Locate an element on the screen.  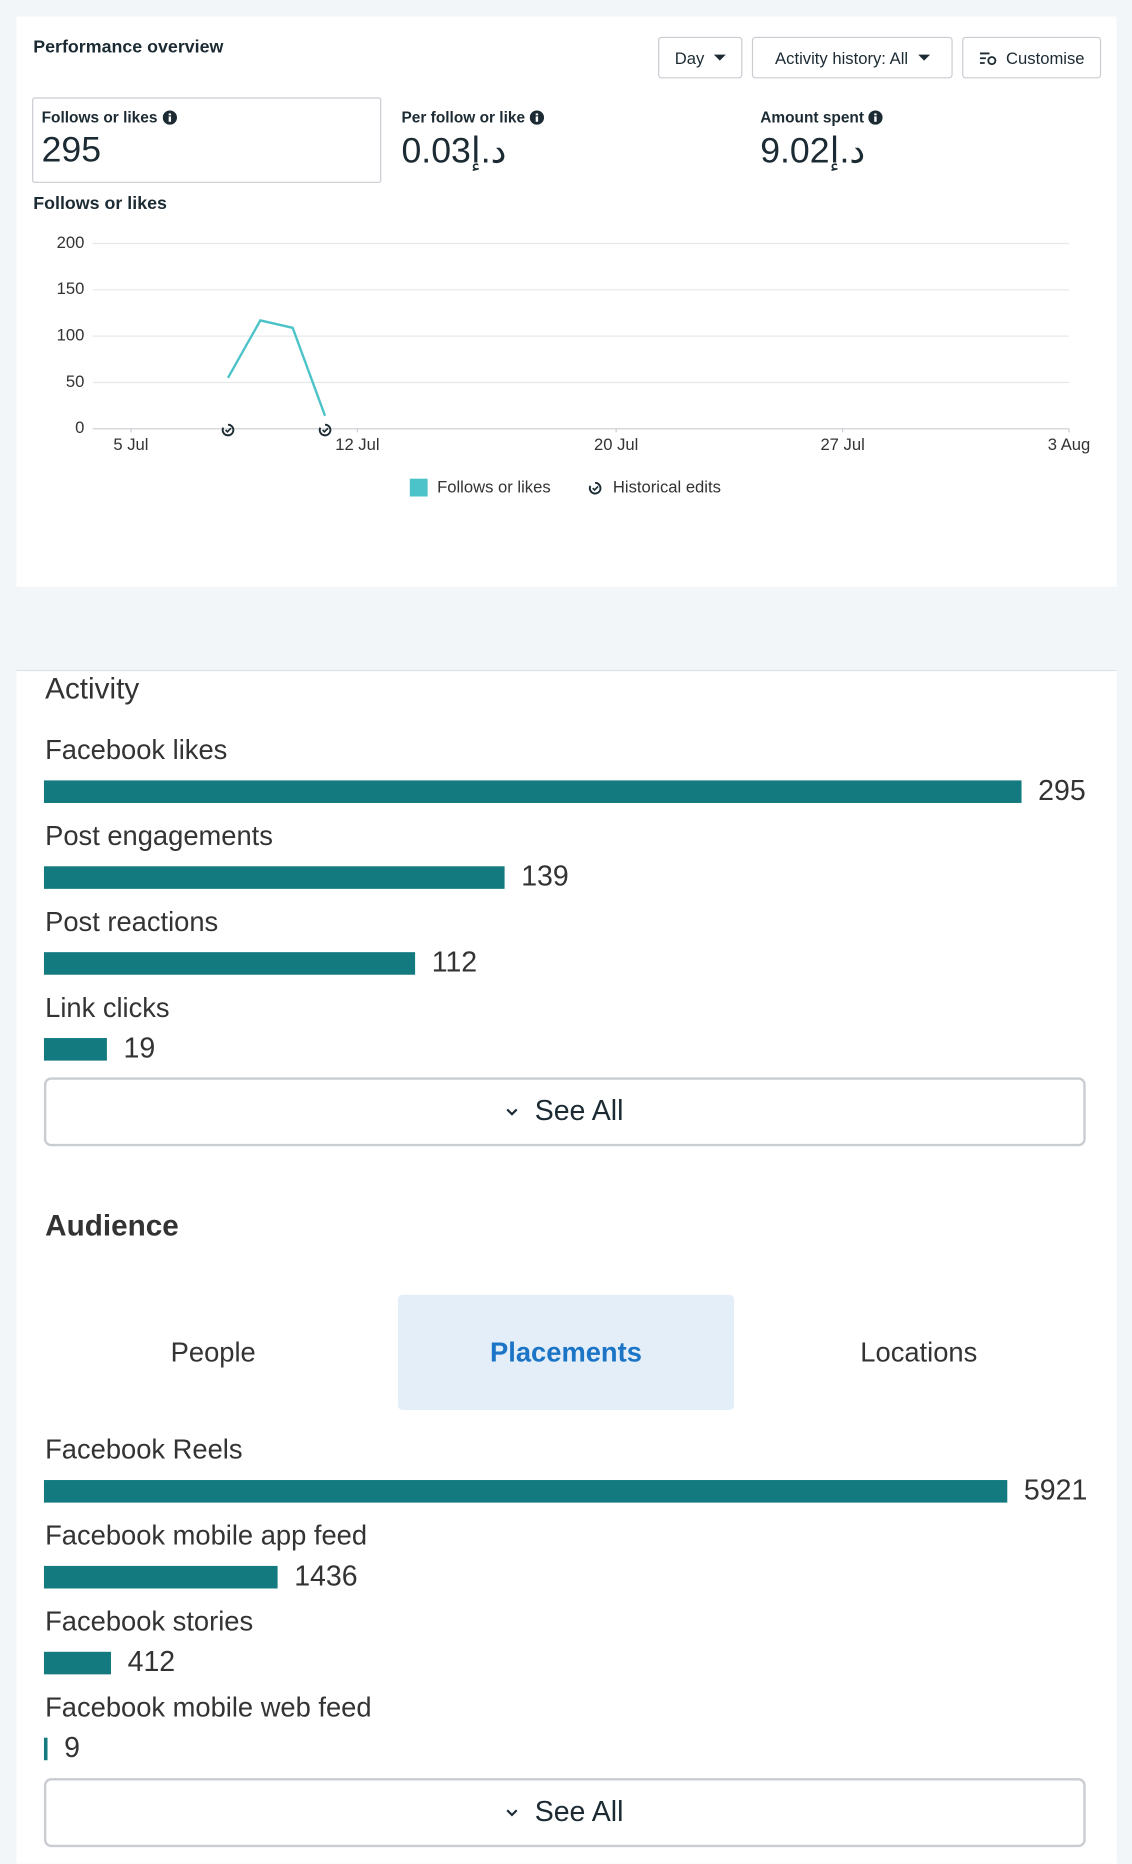
activity-dropdown: Activity history: All is located at coordinates (852, 57).